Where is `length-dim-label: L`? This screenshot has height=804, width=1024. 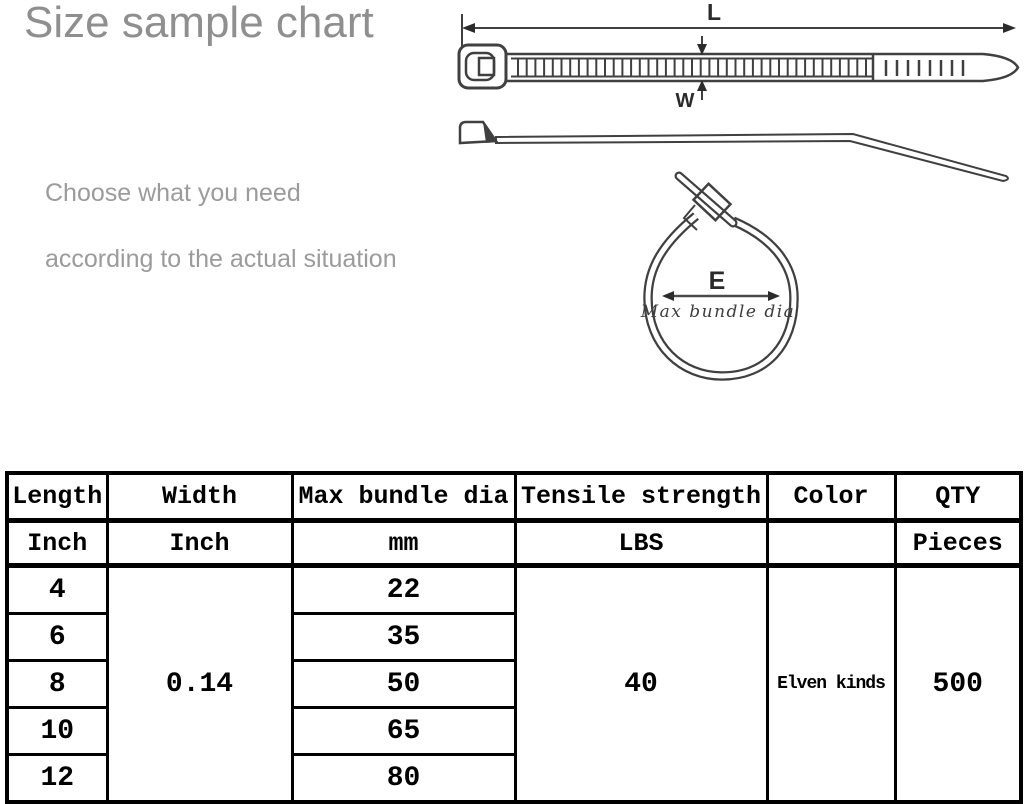
length-dim-label: L is located at coordinates (714, 12).